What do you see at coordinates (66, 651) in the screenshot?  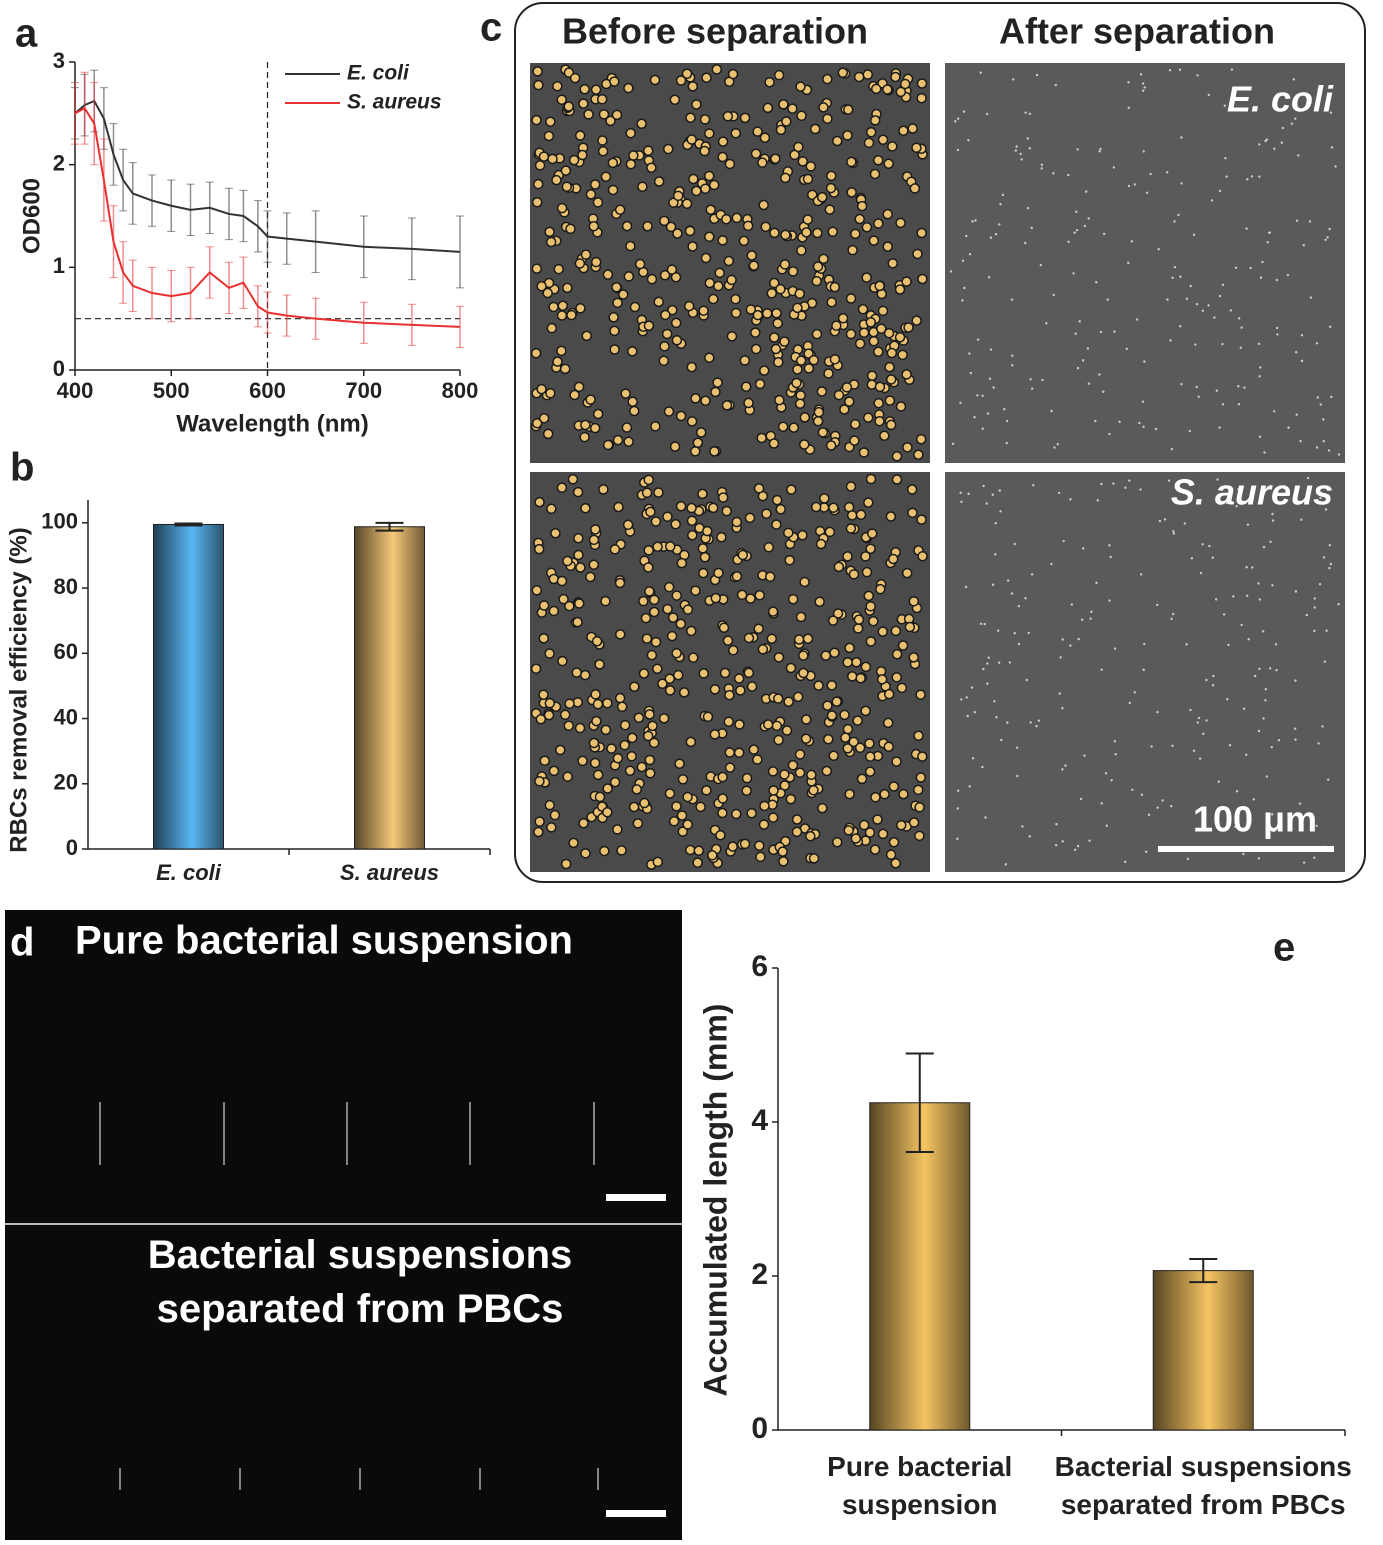 I see `y-tick-label: 60` at bounding box center [66, 651].